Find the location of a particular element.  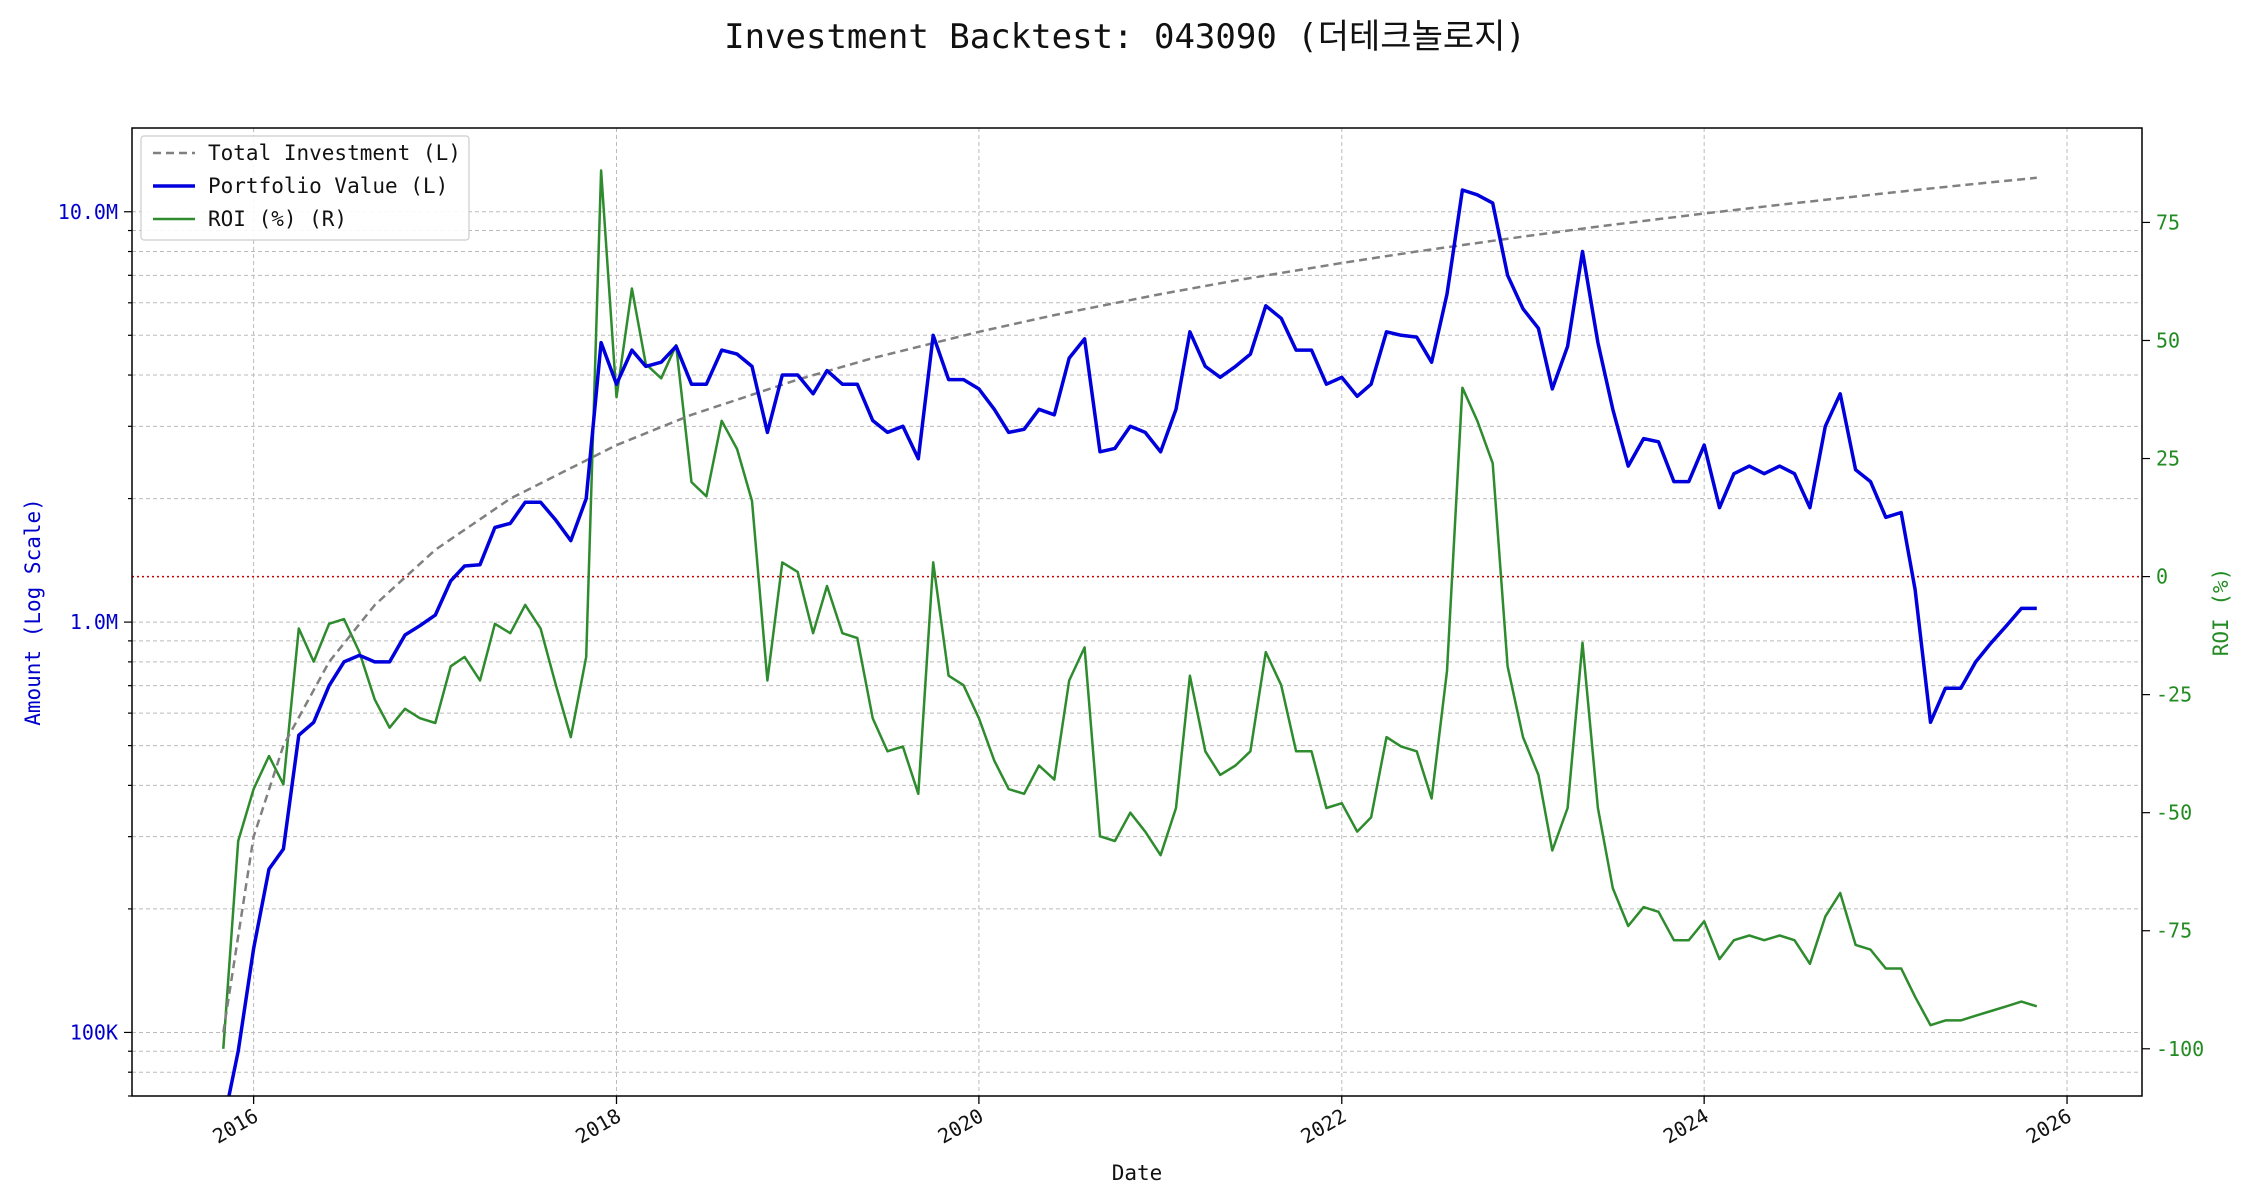

legend-box is located at coordinates (305, 188).